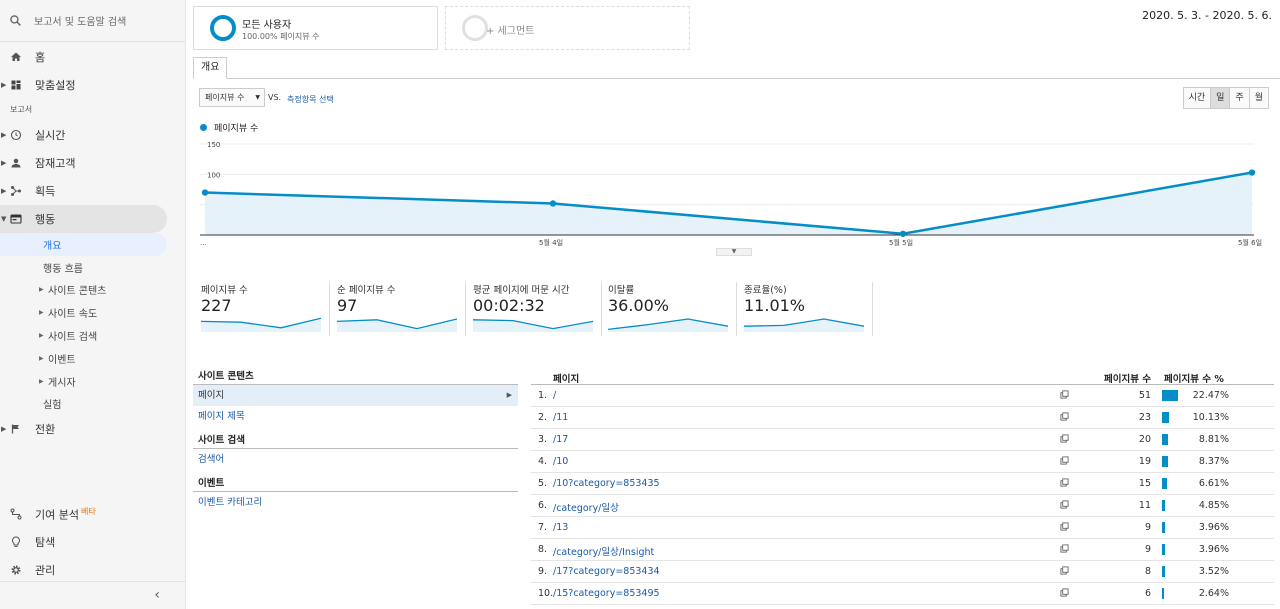 This screenshot has width=1280, height=609. What do you see at coordinates (567, 28) in the screenshot?
I see `add-segment-button: + 세그먼트` at bounding box center [567, 28].